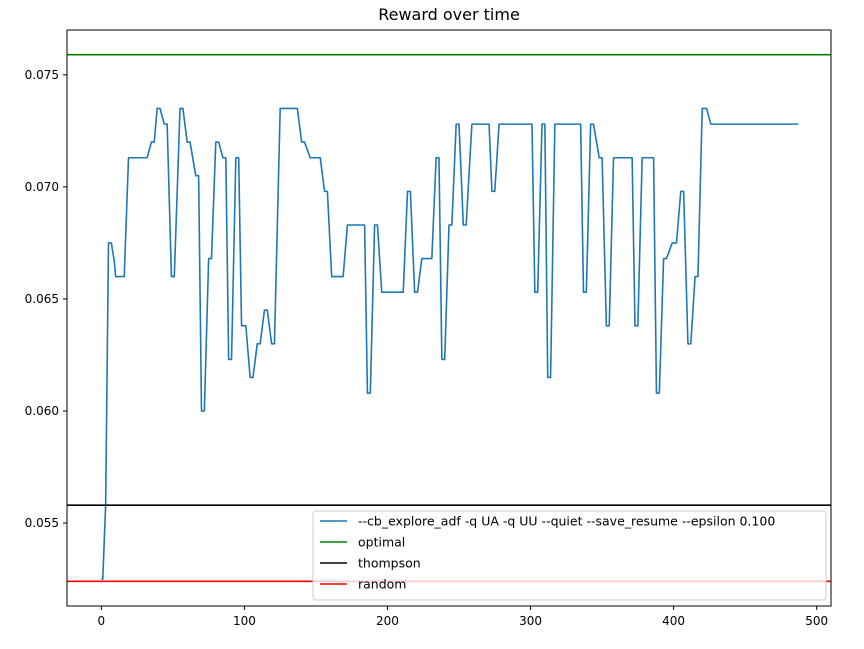  What do you see at coordinates (463, 617) in the screenshot?
I see `x-axis: 0 100 200 300 400 500` at bounding box center [463, 617].